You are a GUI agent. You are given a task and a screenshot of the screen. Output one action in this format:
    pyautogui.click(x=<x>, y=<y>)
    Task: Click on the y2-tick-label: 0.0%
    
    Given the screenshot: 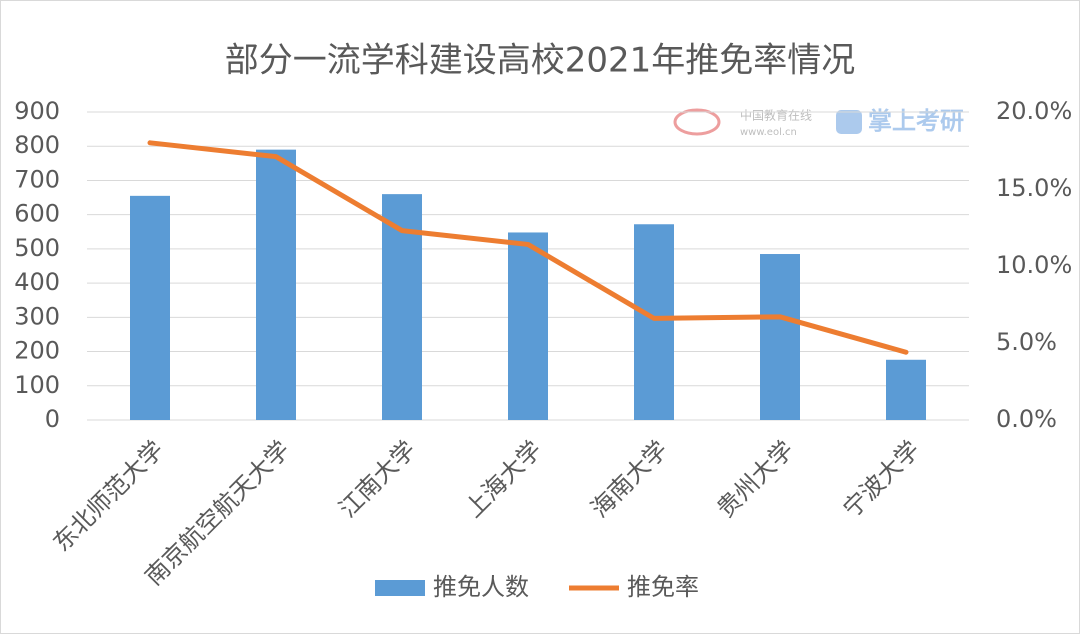 What is the action you would take?
    pyautogui.click(x=1026, y=419)
    